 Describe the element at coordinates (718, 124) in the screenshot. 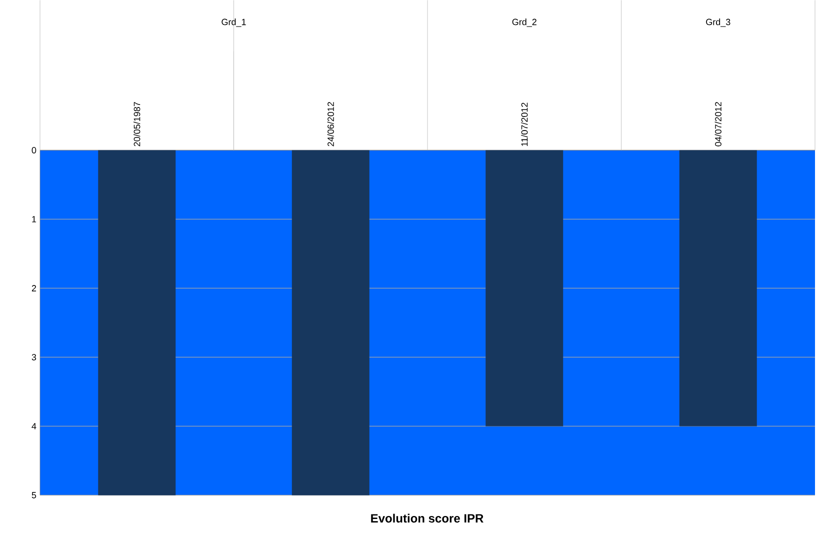

I see `x-tick-label: 04/07/2012` at that location.